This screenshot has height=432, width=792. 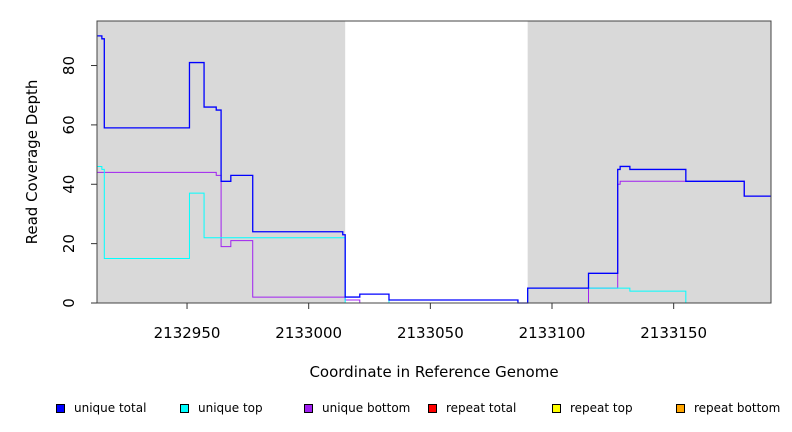 I want to click on legend-label: unique top, so click(x=230, y=408).